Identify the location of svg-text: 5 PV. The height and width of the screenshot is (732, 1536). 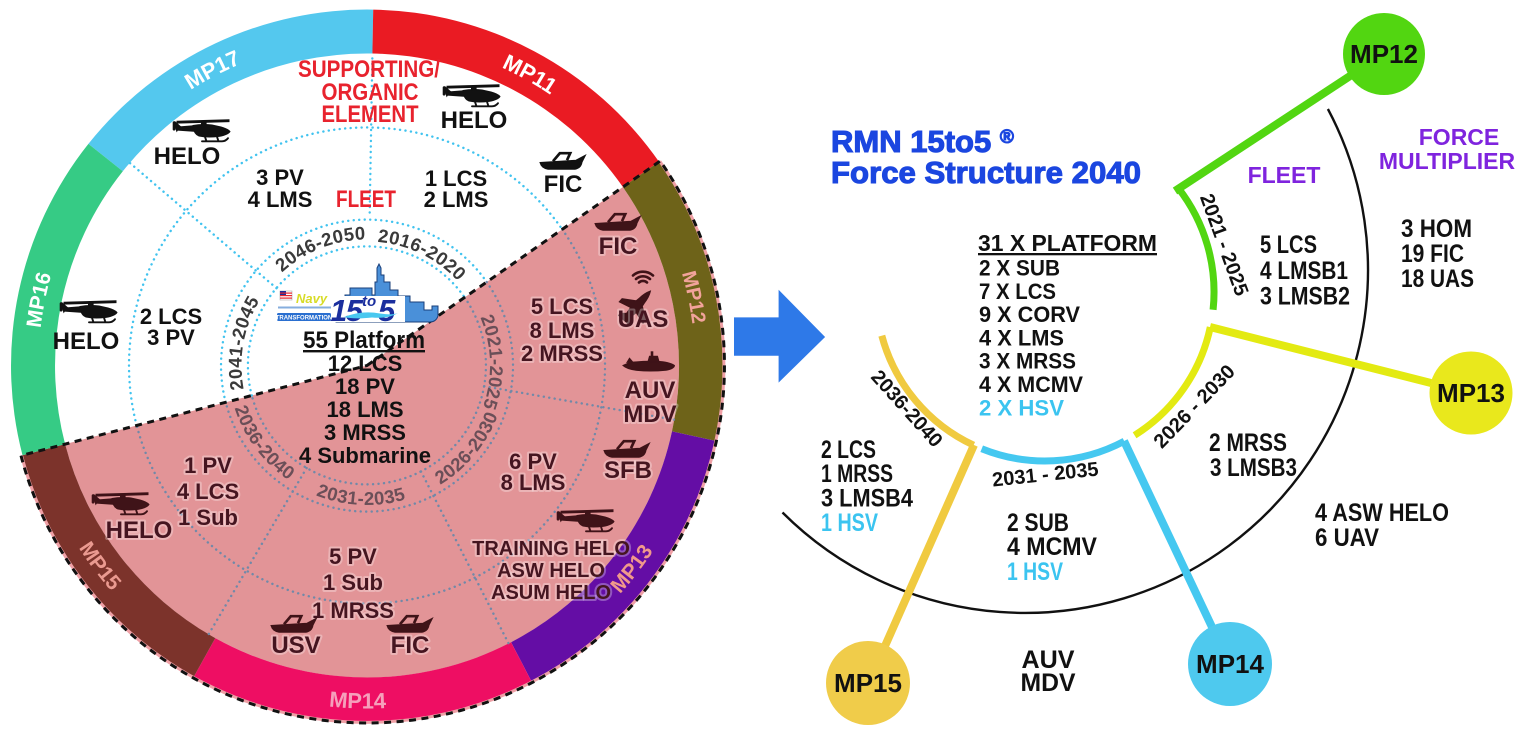
(353, 556).